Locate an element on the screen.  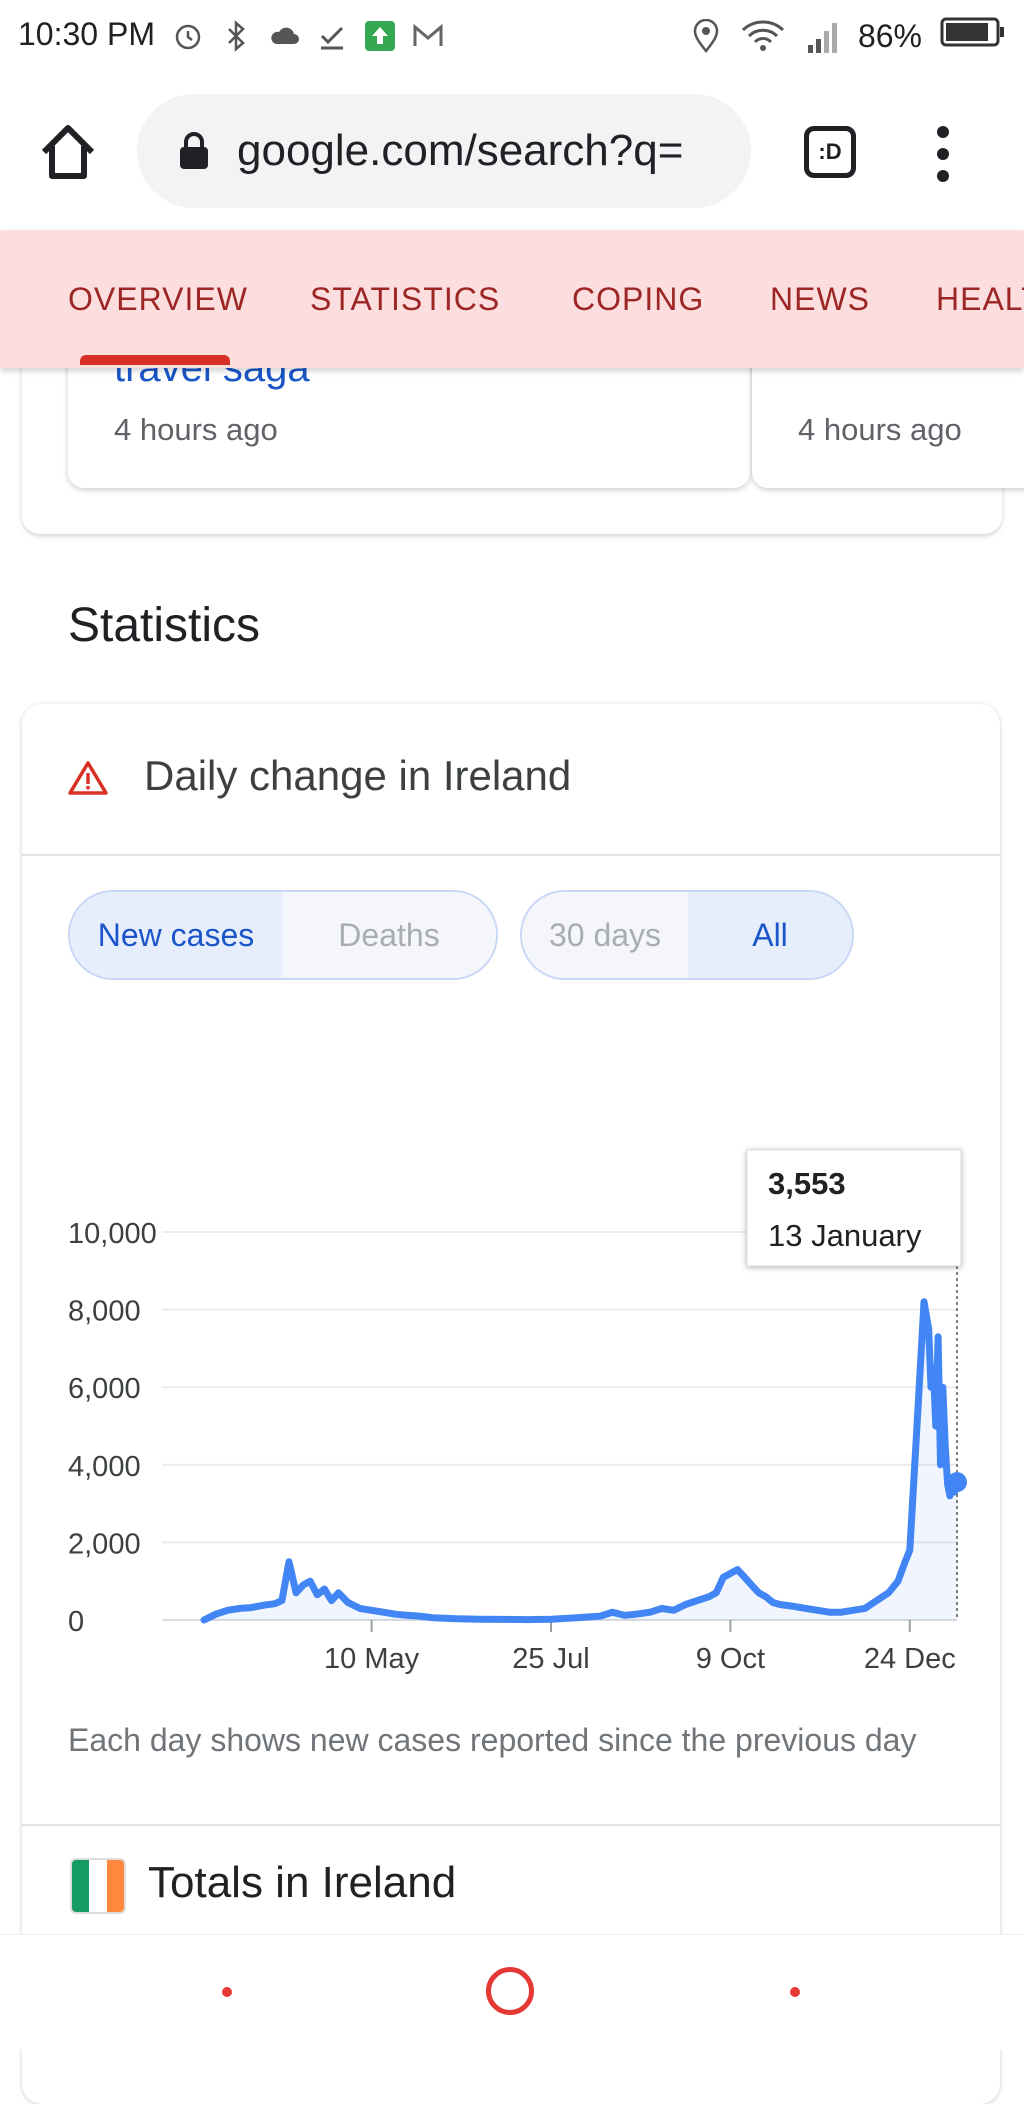
range-toggle: 30 days All is located at coordinates (687, 935).